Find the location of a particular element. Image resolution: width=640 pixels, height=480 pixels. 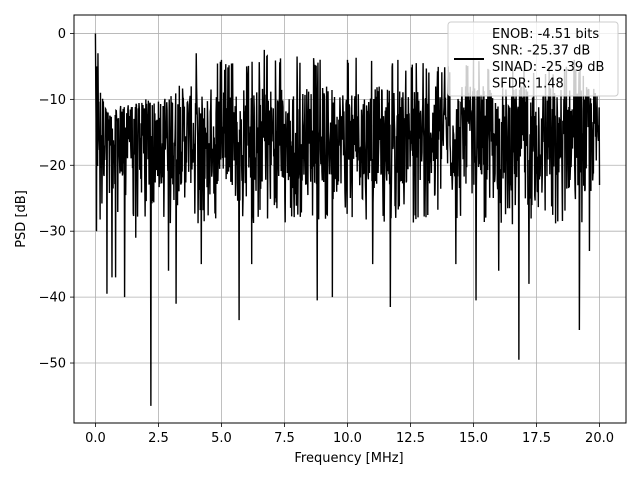

y-tick-label: −10 is located at coordinates (52, 100).